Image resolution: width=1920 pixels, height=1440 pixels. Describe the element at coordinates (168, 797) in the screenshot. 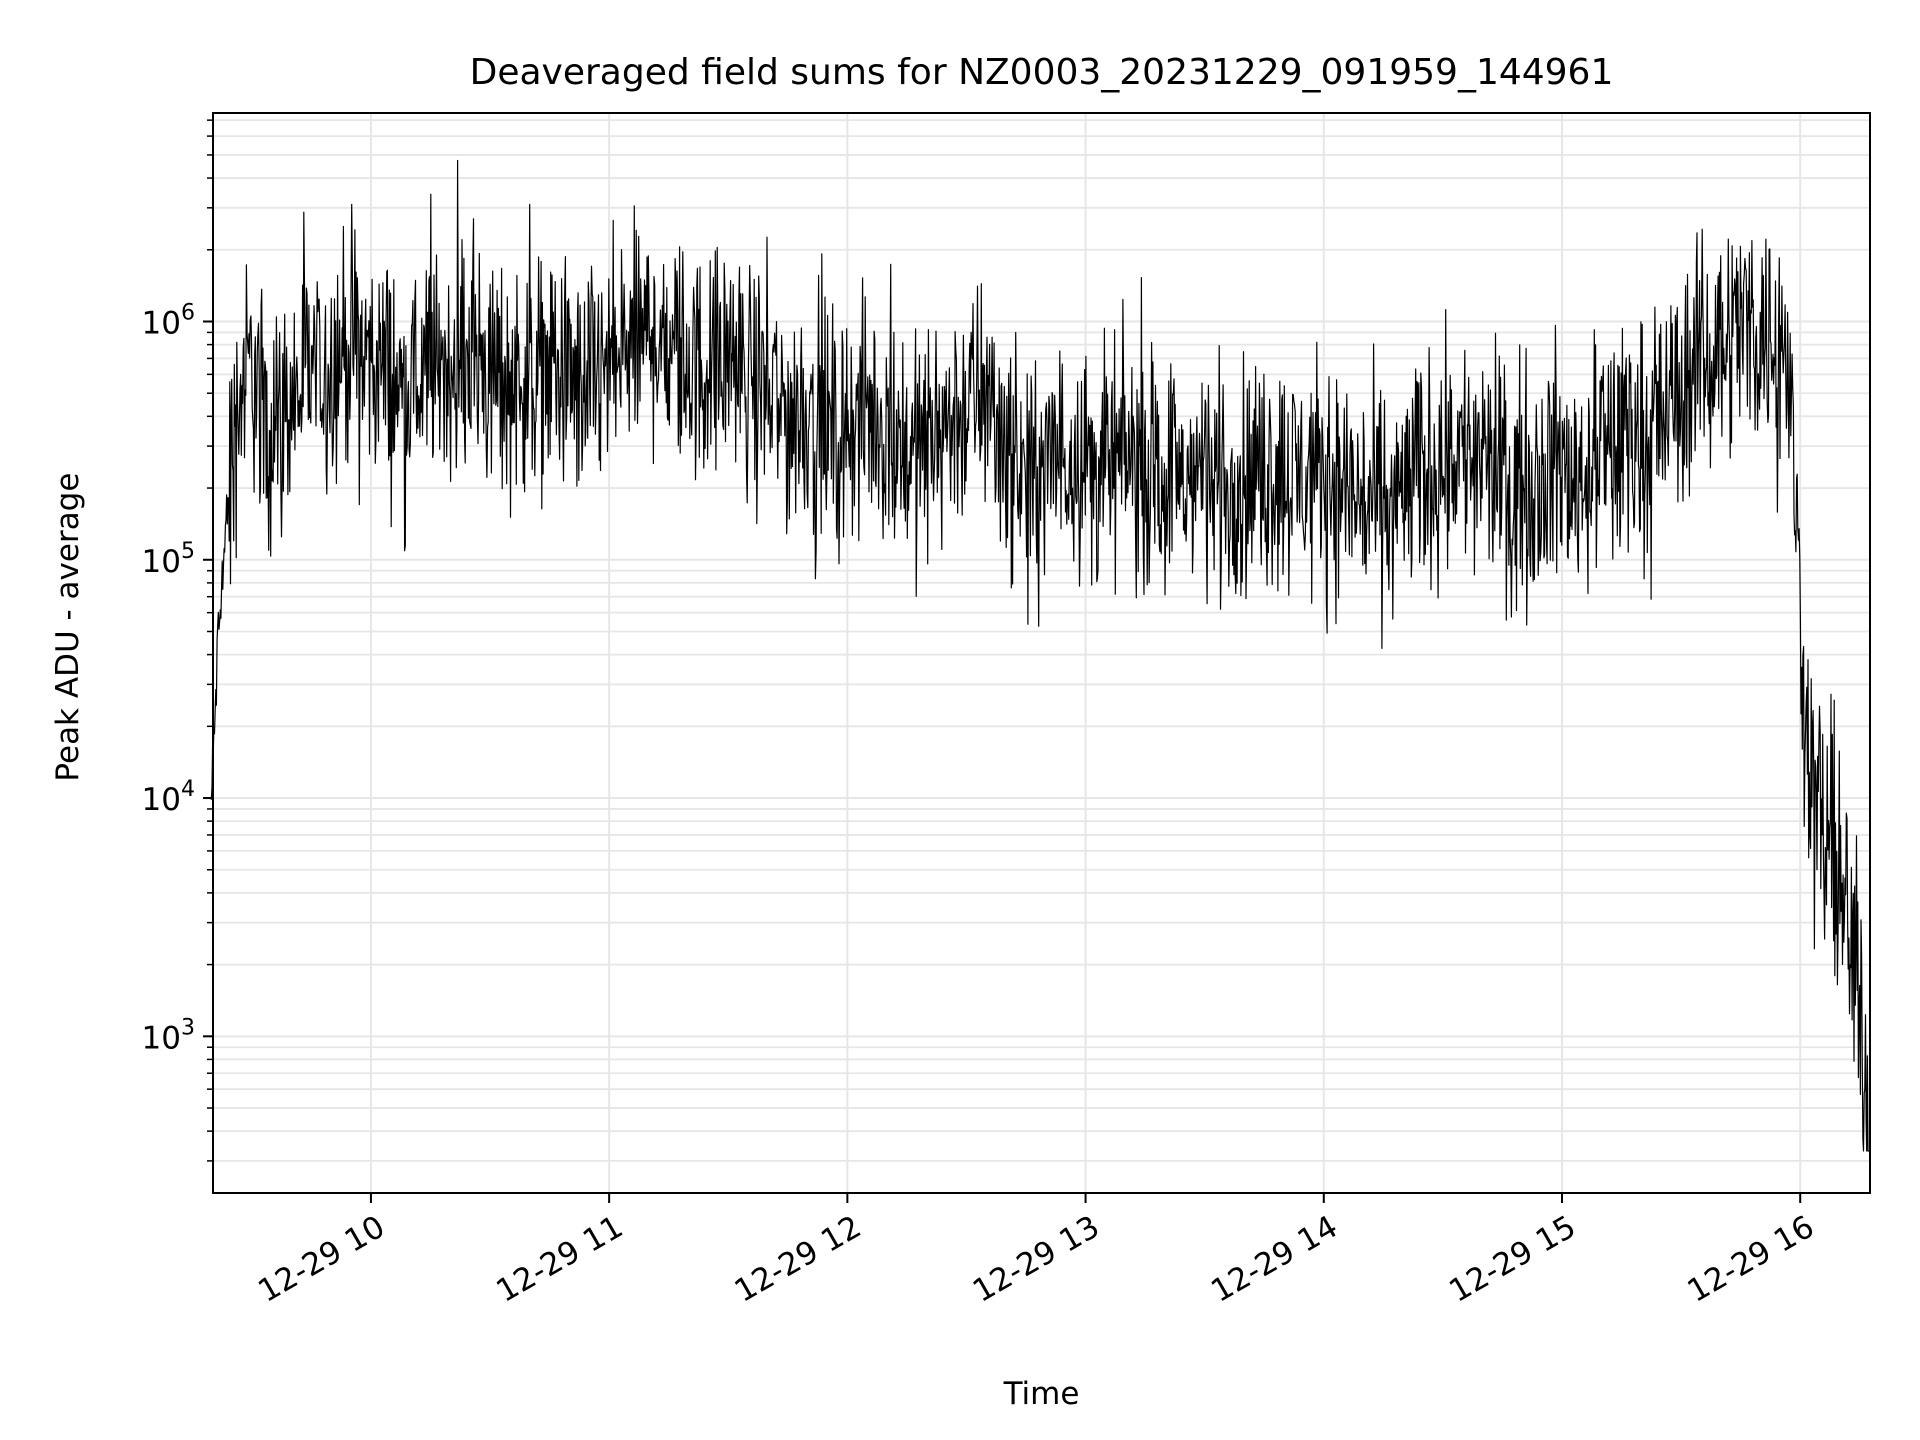

I see `y-tick-label: 10⁴` at that location.